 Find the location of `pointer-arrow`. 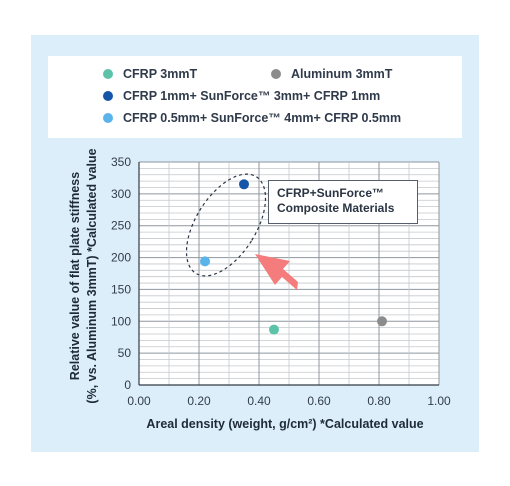

pointer-arrow is located at coordinates (276, 272).